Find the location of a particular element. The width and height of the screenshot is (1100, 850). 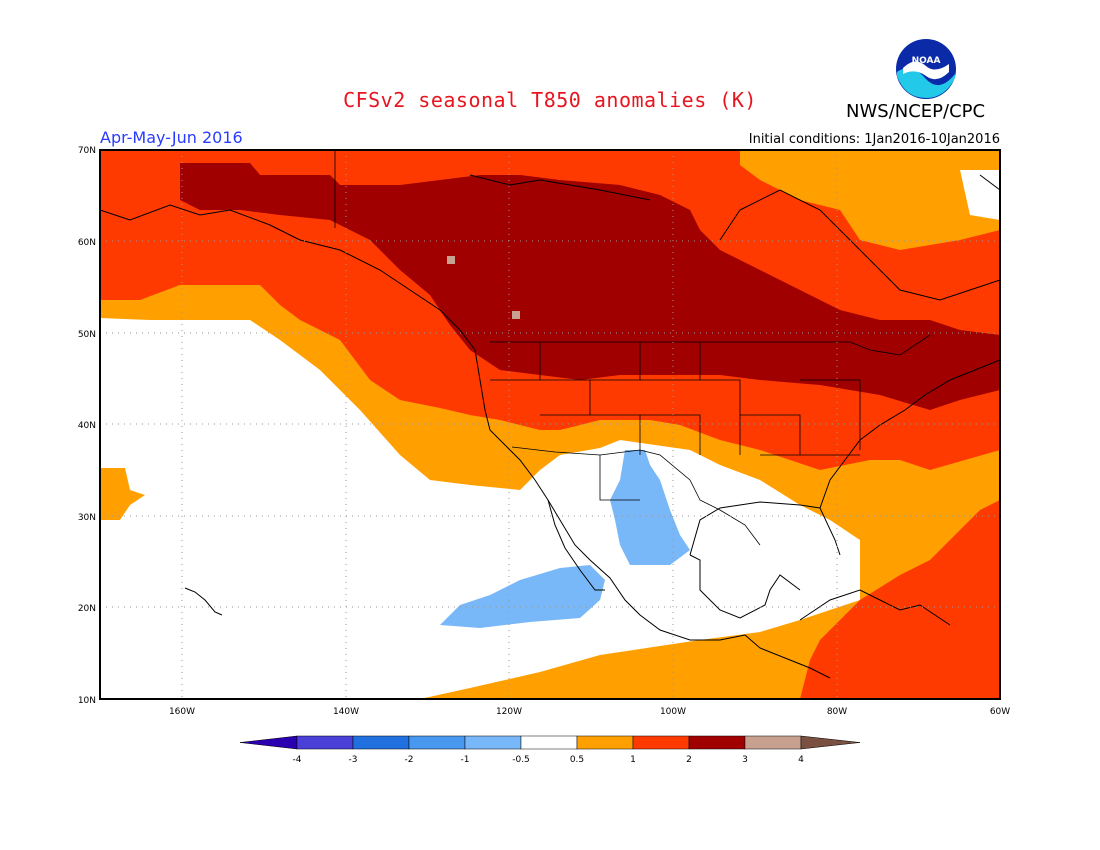

colorbar-label: 0.5 is located at coordinates (577, 760).